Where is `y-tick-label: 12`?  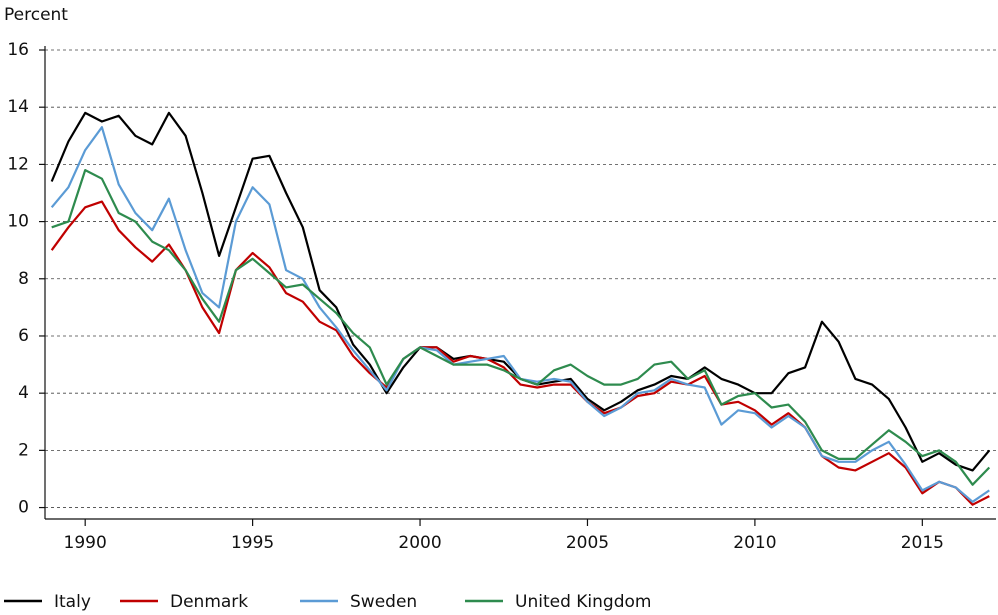 y-tick-label: 12 is located at coordinates (18, 164).